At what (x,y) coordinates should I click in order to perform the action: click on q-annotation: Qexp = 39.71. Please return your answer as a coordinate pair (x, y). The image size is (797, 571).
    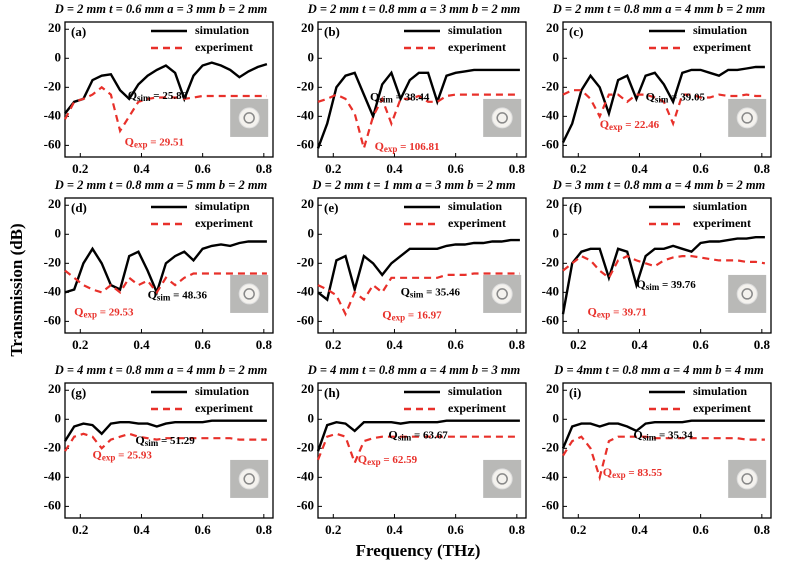
    Looking at the image, I should click on (616, 311).